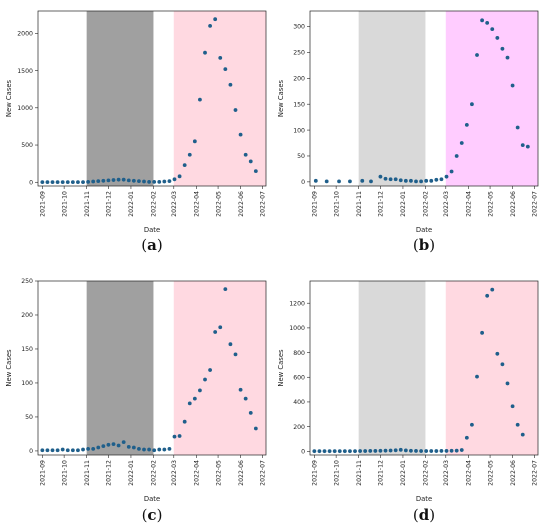 This screenshot has width=550, height=532. What do you see at coordinates (424, 515) in the screenshot?
I see `panel-caption: (d)` at bounding box center [424, 515].